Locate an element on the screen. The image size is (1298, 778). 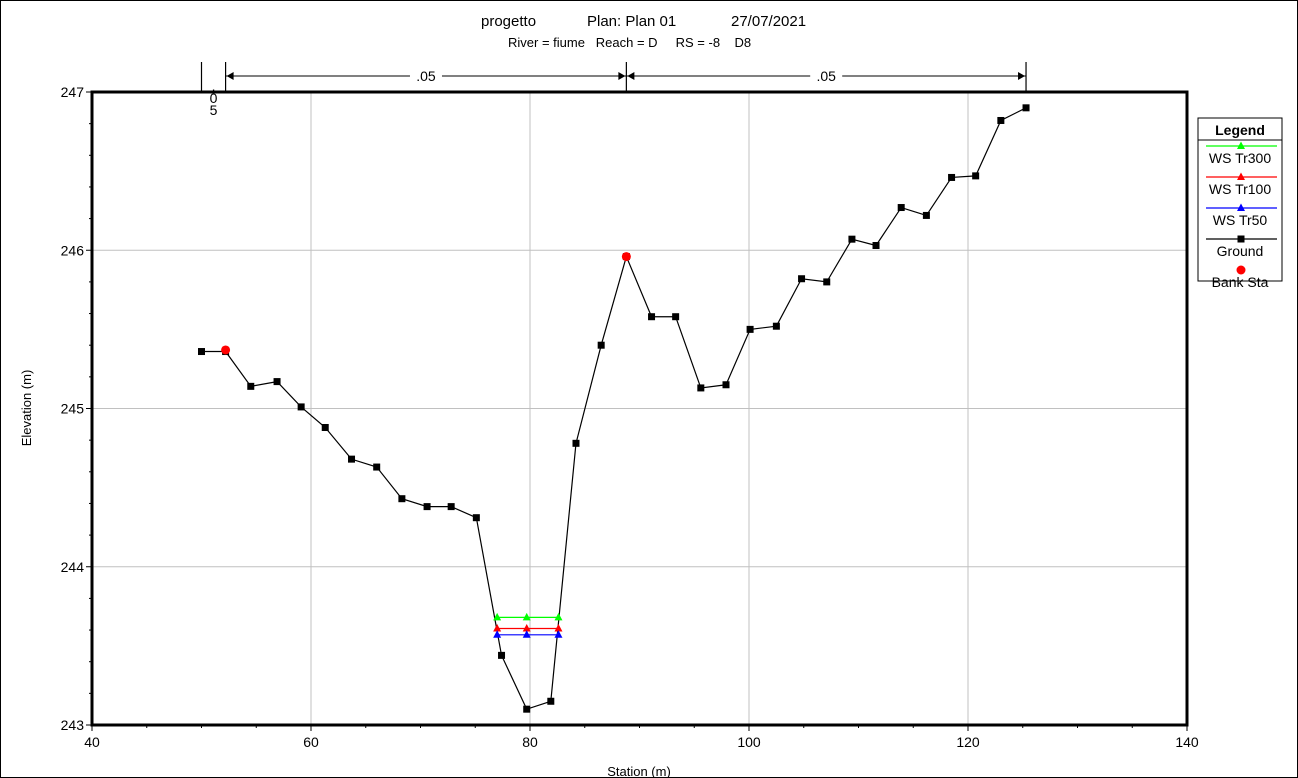
legend-entry: Ground is located at coordinates (1241, 247).